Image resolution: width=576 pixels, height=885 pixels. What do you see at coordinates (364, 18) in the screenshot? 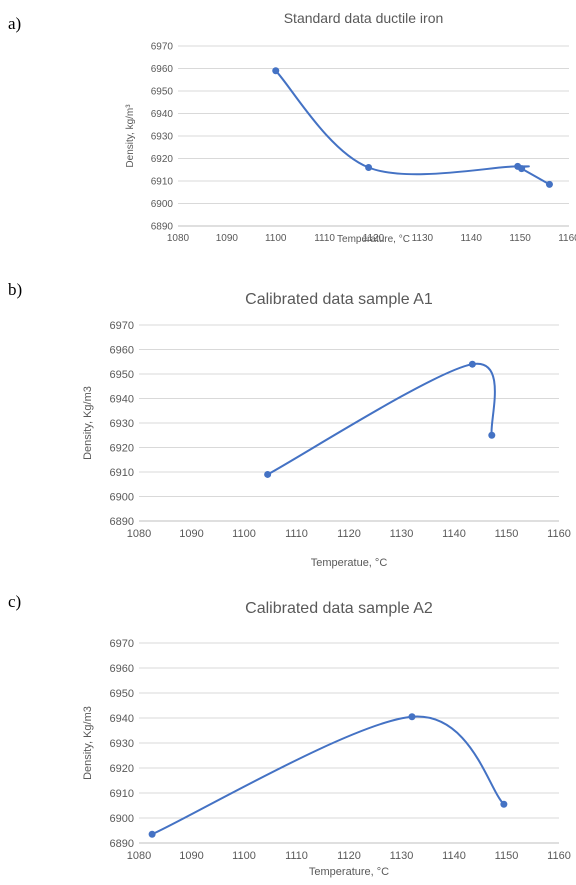
I see `chart-title: Standard data ductile iron` at bounding box center [364, 18].